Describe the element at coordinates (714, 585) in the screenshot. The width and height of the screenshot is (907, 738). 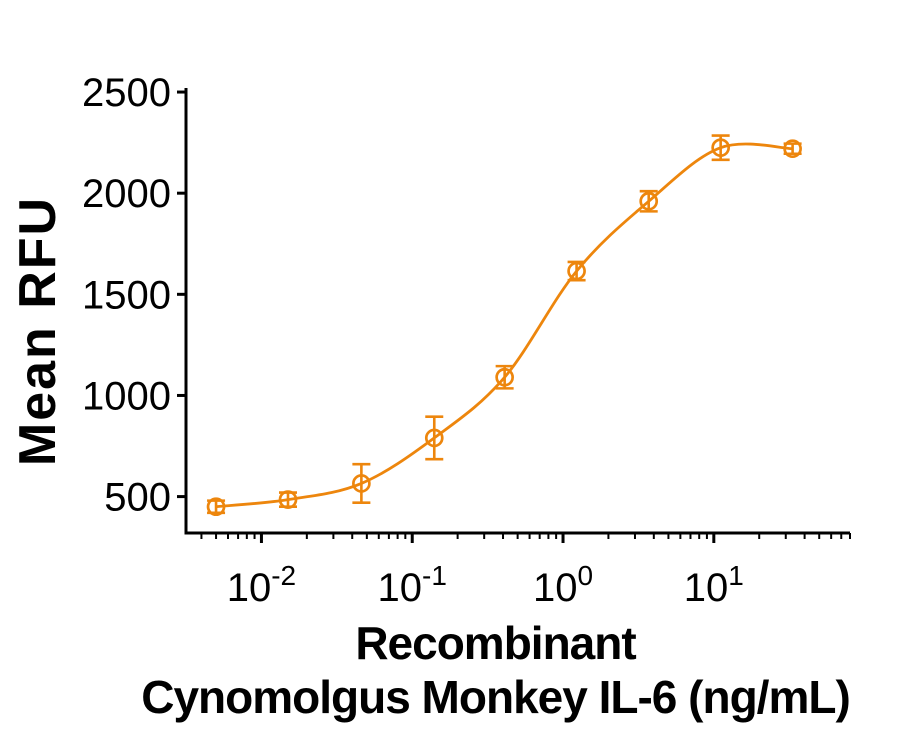
I see `x-tick-label: 10¹` at that location.